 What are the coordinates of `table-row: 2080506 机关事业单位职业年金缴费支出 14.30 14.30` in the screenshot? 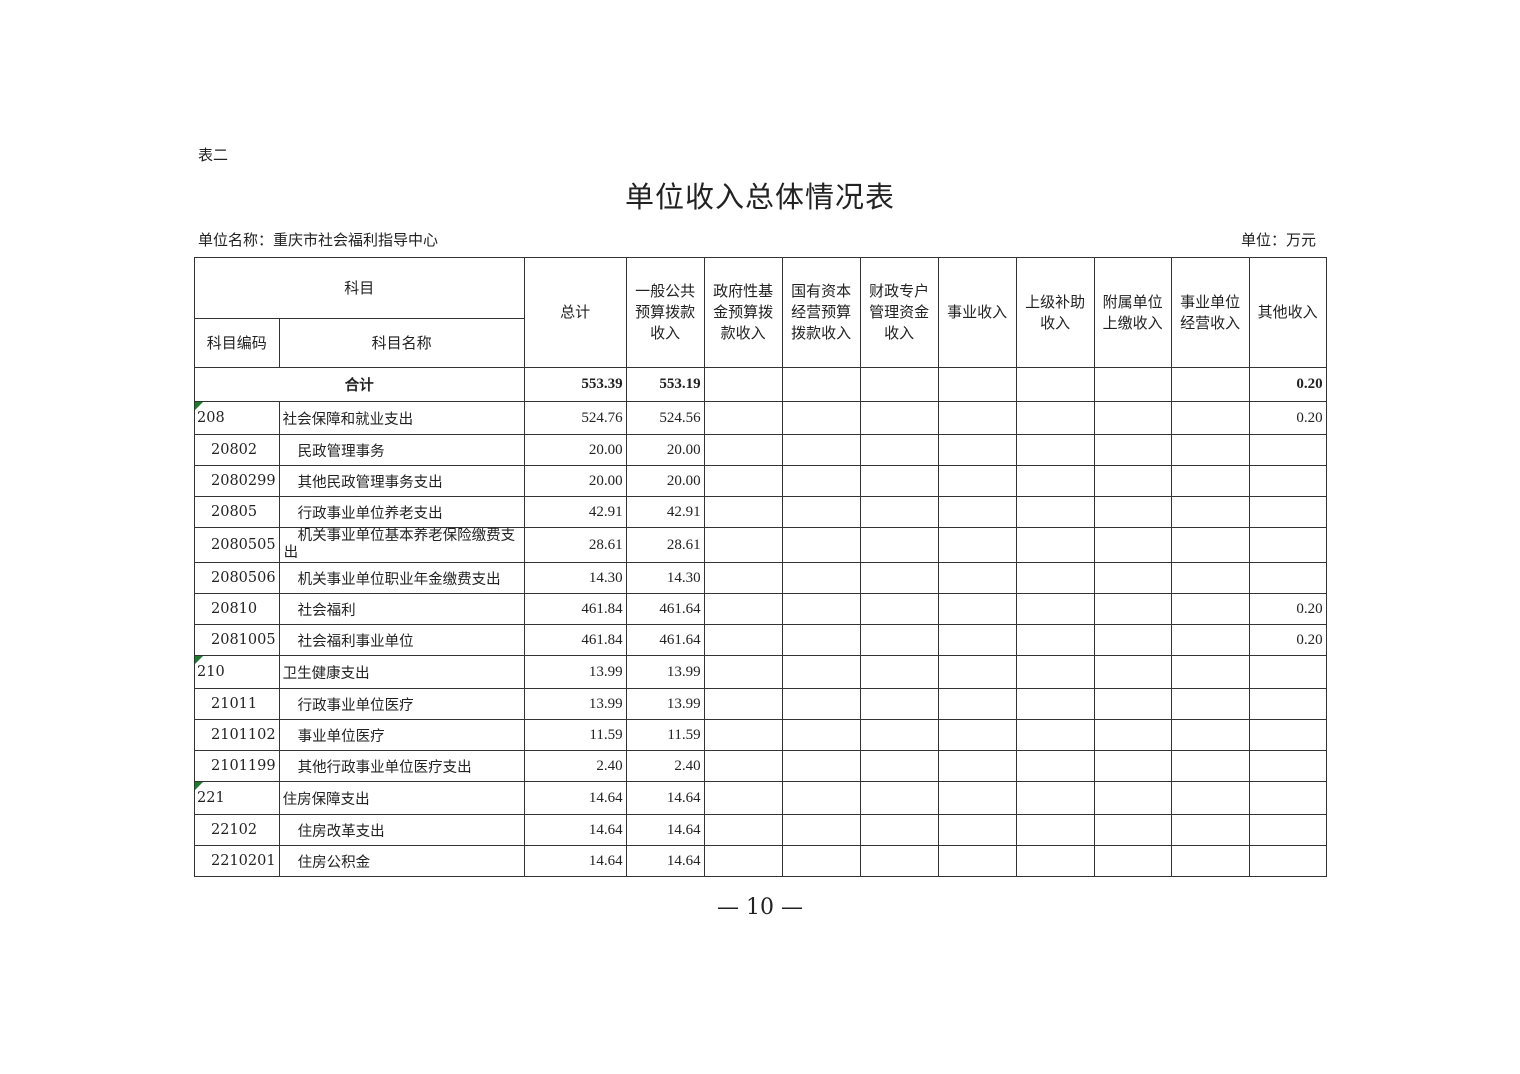 It's located at (760, 578).